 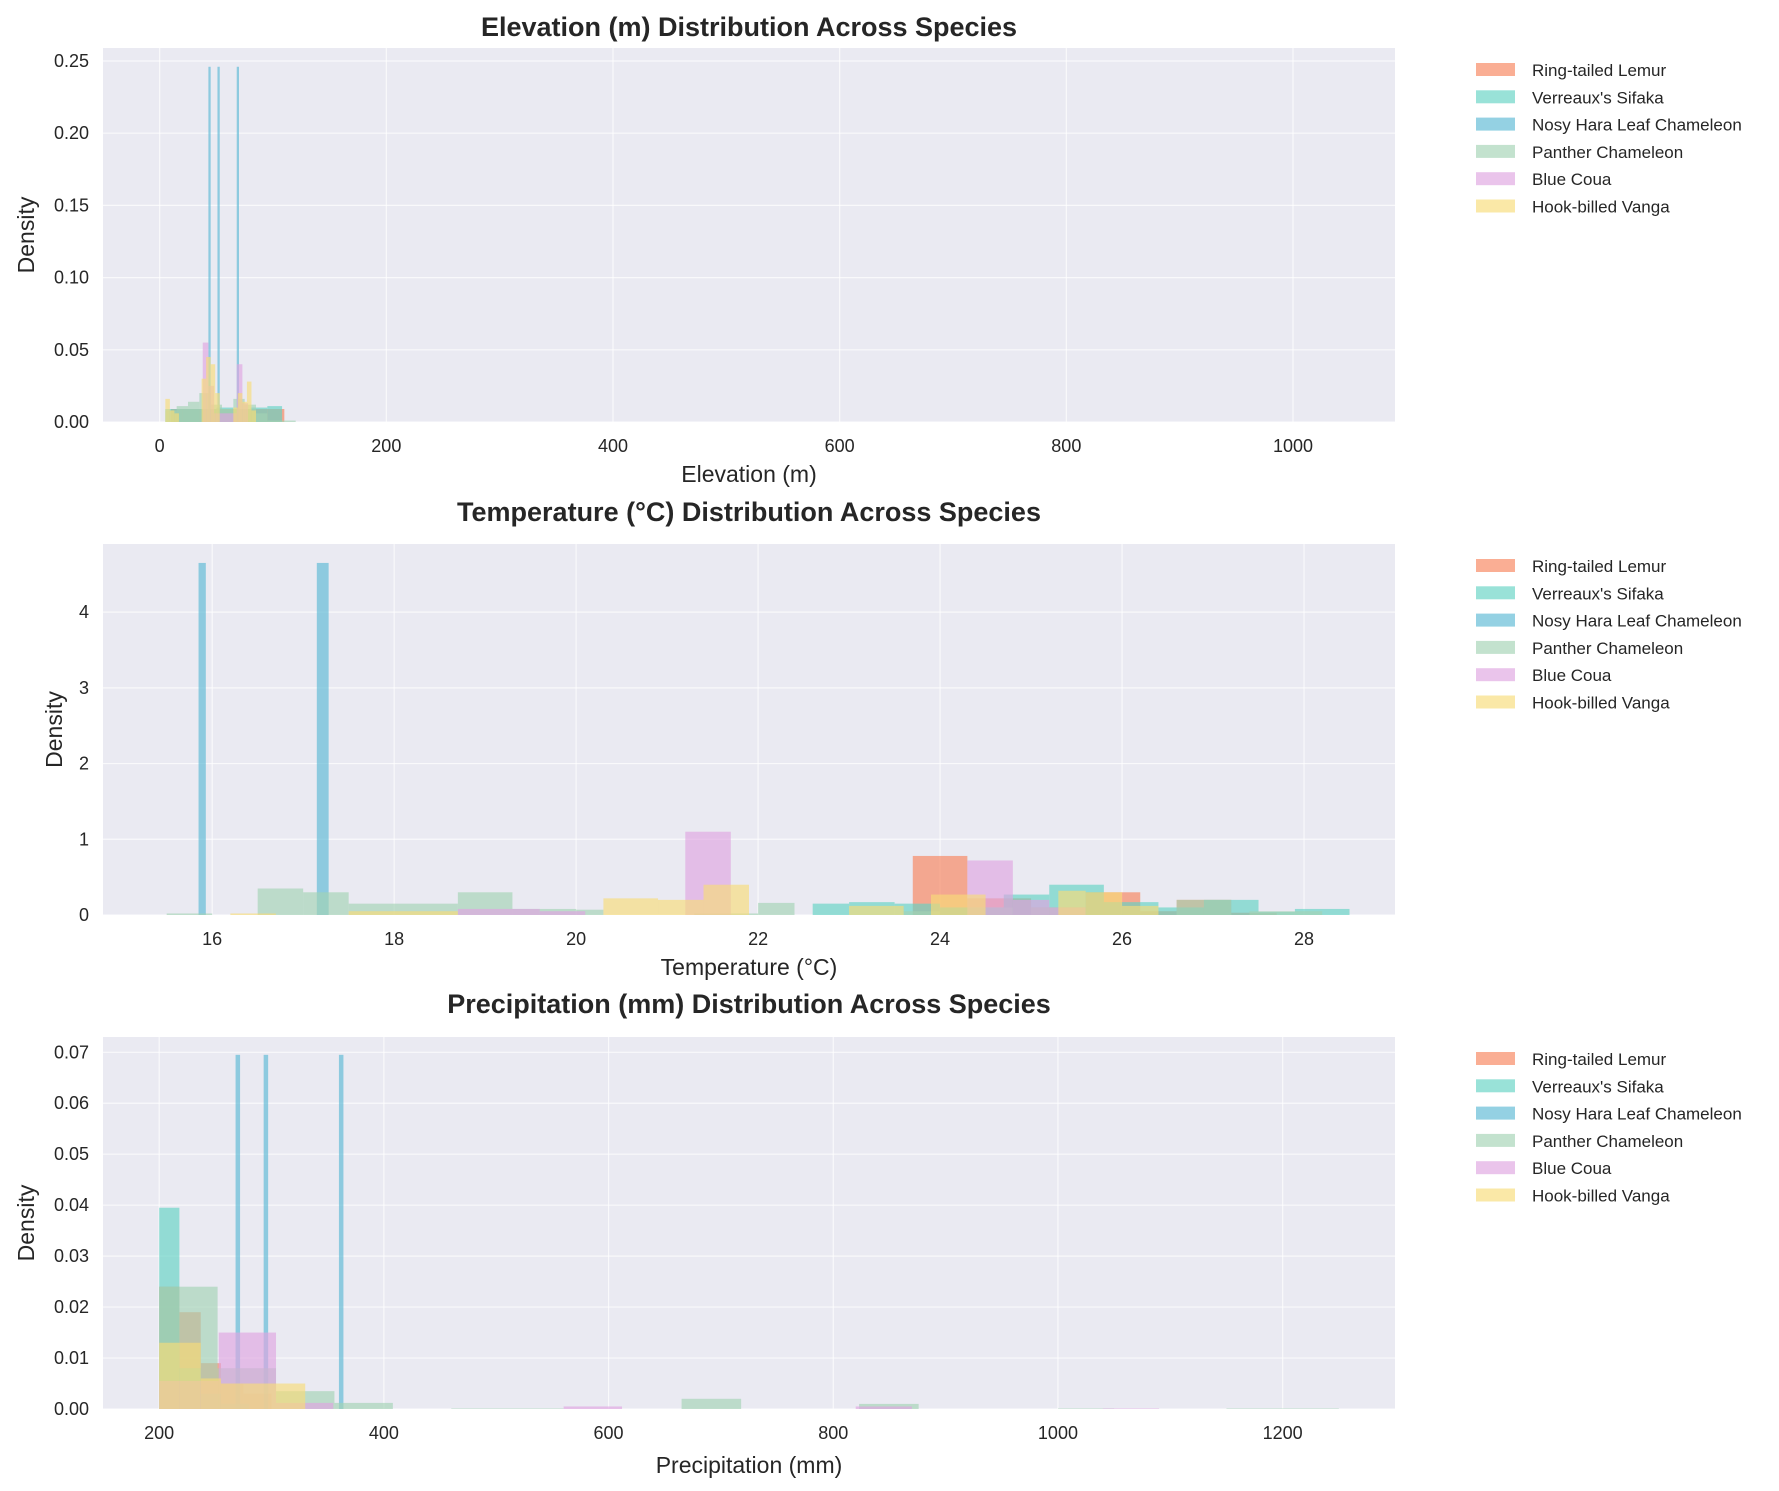 I want to click on x-axis-label: Elevation (m), so click(x=748, y=474).